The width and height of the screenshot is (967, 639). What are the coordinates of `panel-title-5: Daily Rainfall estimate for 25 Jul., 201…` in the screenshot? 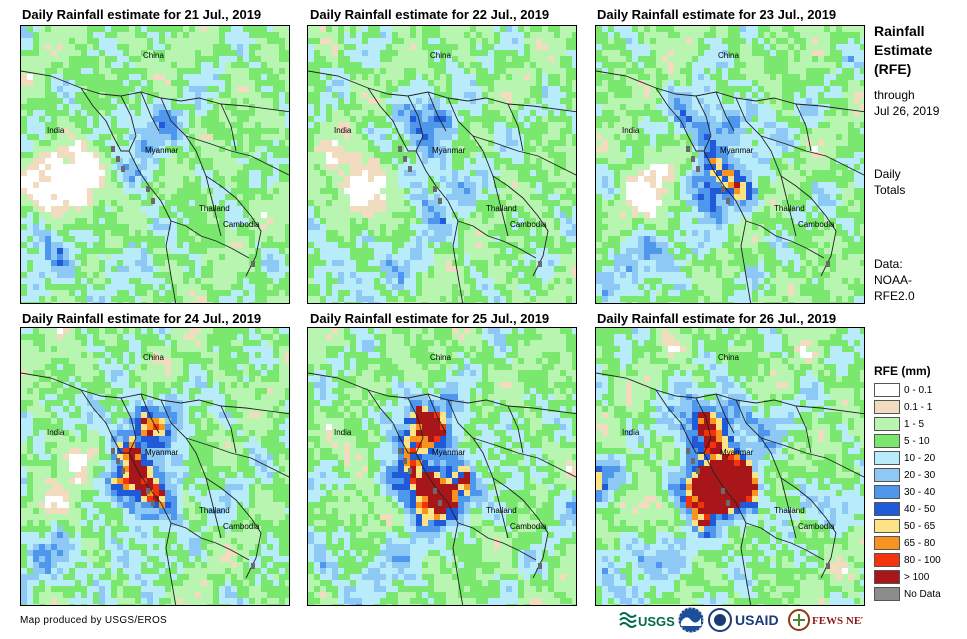 It's located at (430, 318).